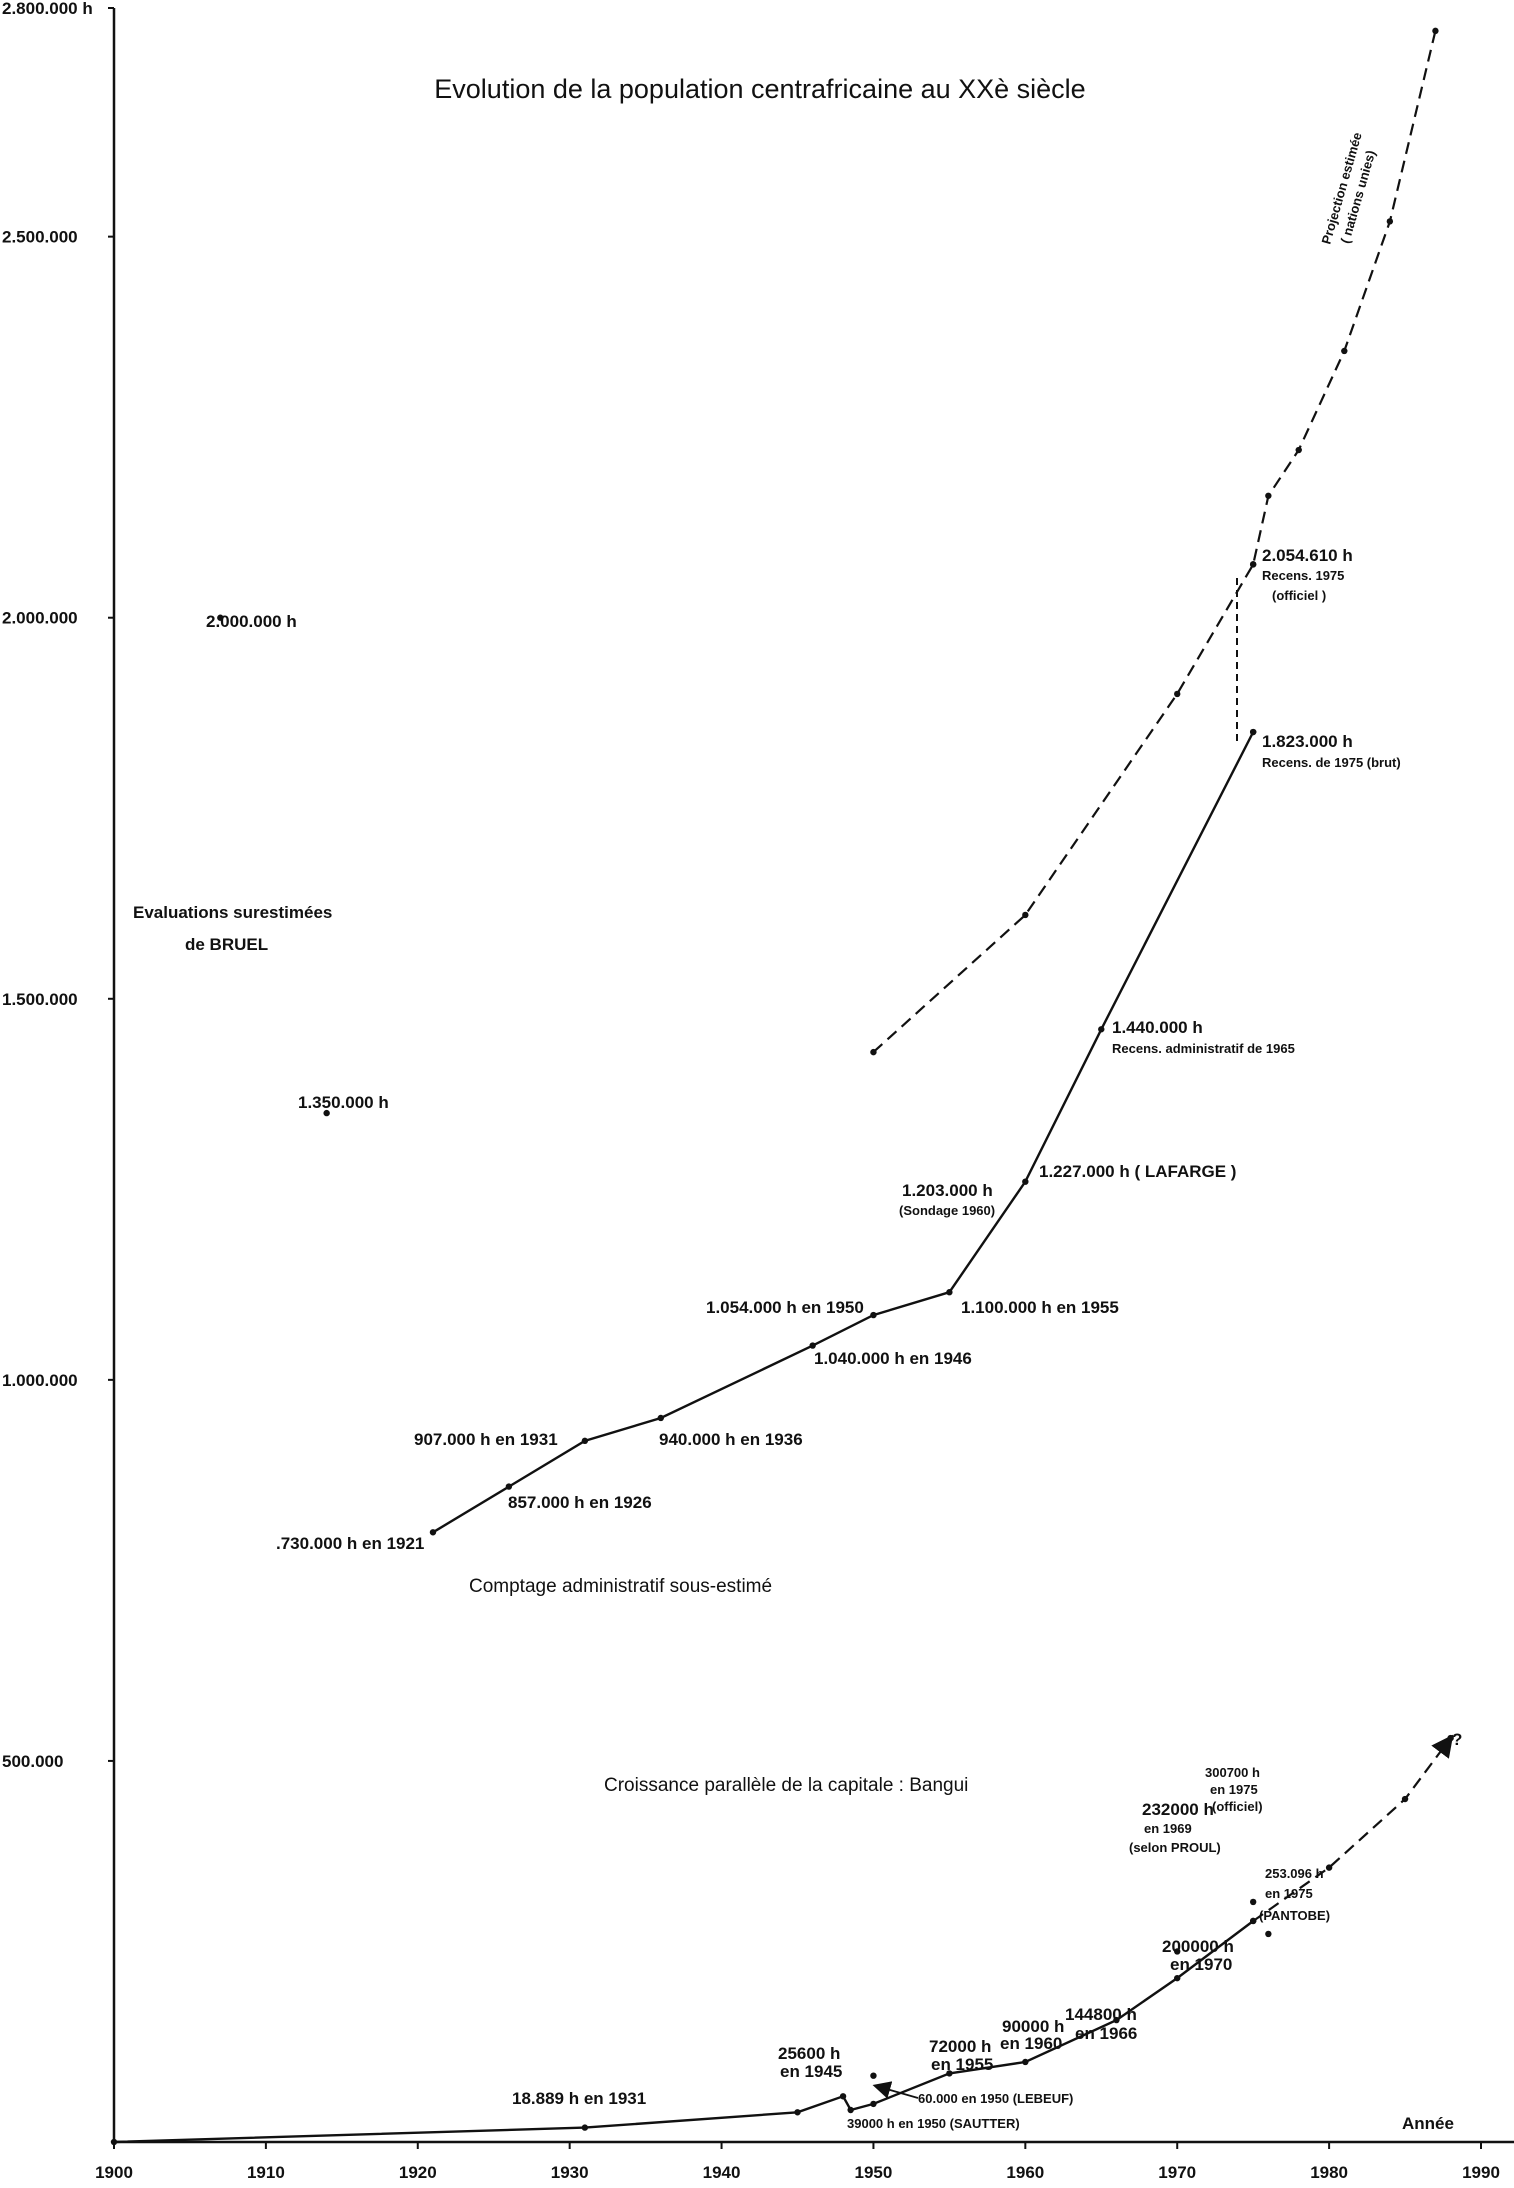  What do you see at coordinates (1307, 741) in the screenshot?
I see `label-1823000-line-1: 1.823.000 h` at bounding box center [1307, 741].